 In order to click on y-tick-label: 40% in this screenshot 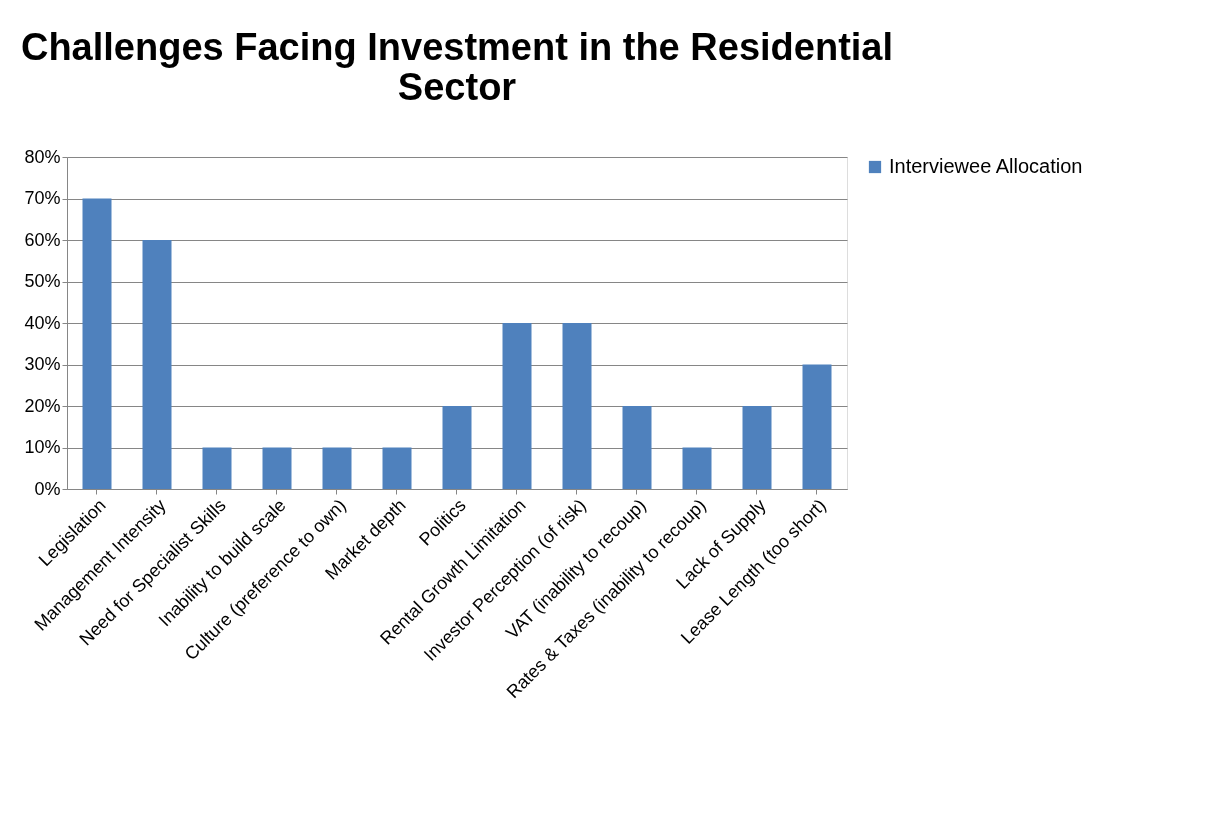, I will do `click(42, 322)`.